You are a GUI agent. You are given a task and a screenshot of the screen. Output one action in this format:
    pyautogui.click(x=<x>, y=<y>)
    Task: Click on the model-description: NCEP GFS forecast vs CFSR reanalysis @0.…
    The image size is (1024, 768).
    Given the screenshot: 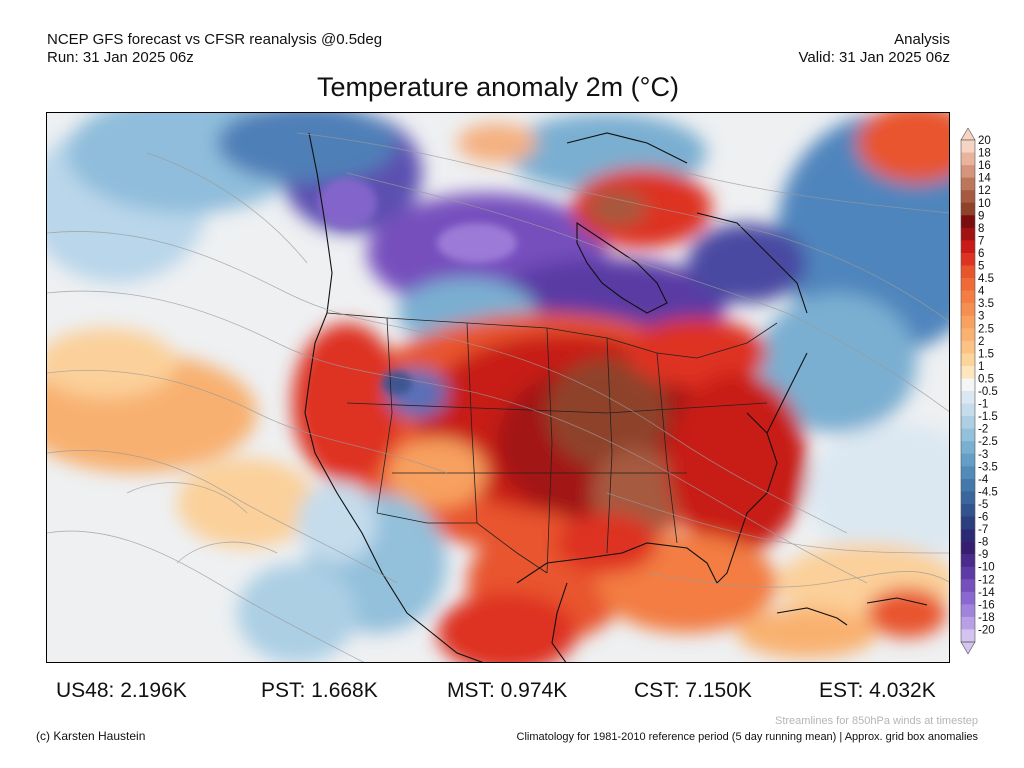 What is the action you would take?
    pyautogui.click(x=215, y=39)
    